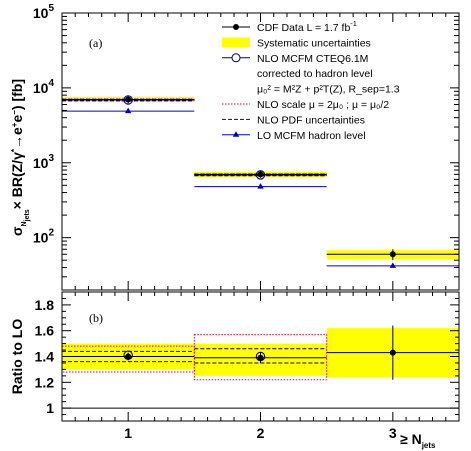  I want to click on legend-entry: CDF Data L = 1.7 fb-1, so click(307, 26).